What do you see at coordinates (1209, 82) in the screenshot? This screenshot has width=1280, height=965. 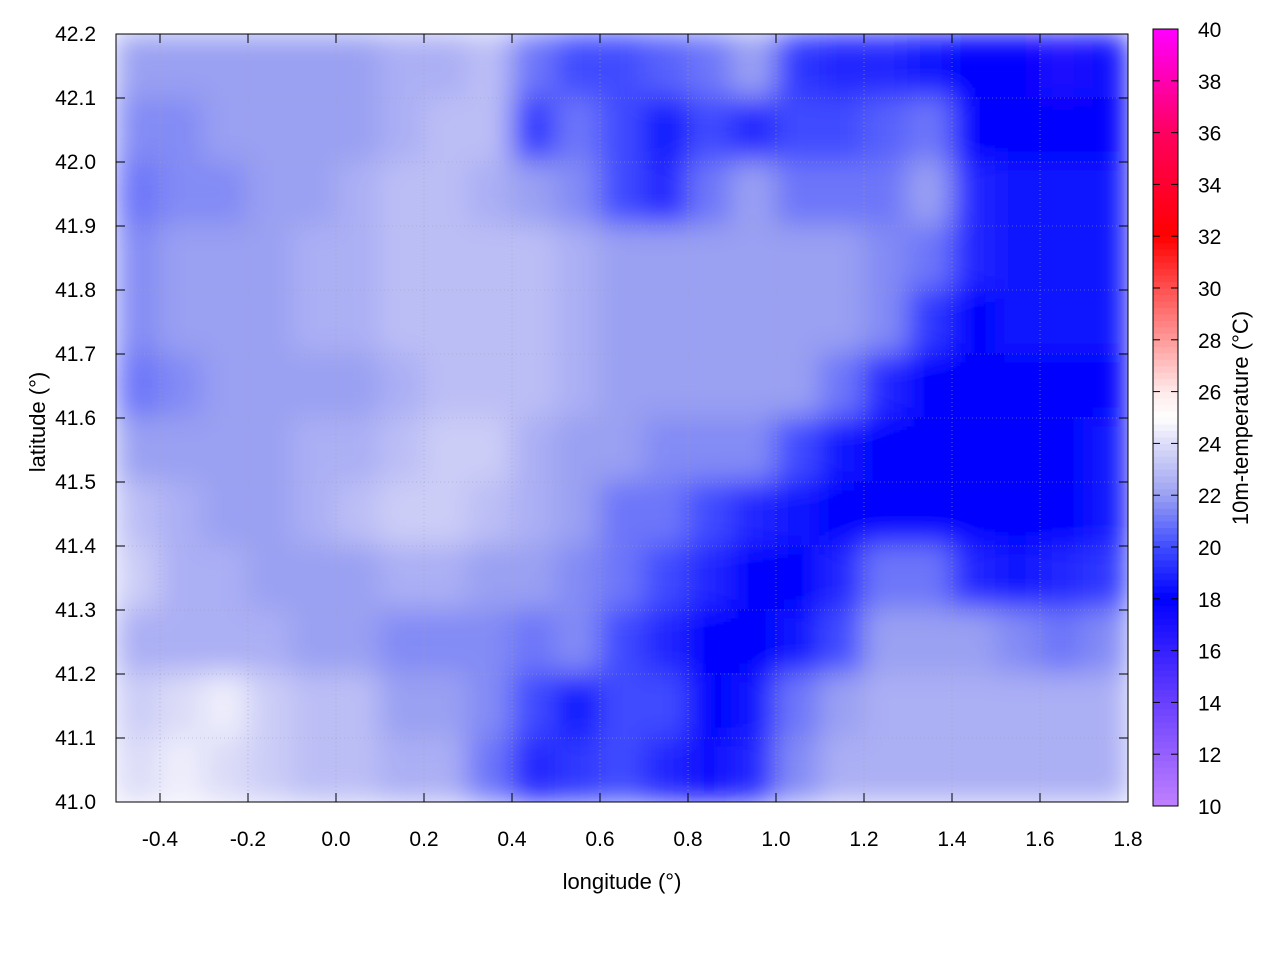 I see `colorbar-tick-label: 38` at bounding box center [1209, 82].